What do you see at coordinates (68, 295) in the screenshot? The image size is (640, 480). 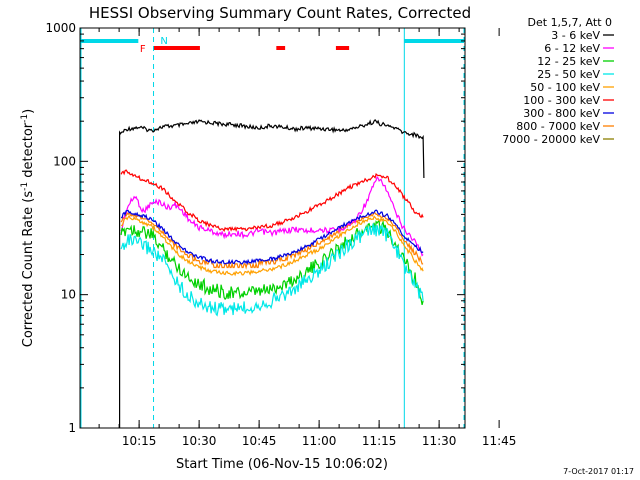 I see `y-tick-label: 10` at bounding box center [68, 295].